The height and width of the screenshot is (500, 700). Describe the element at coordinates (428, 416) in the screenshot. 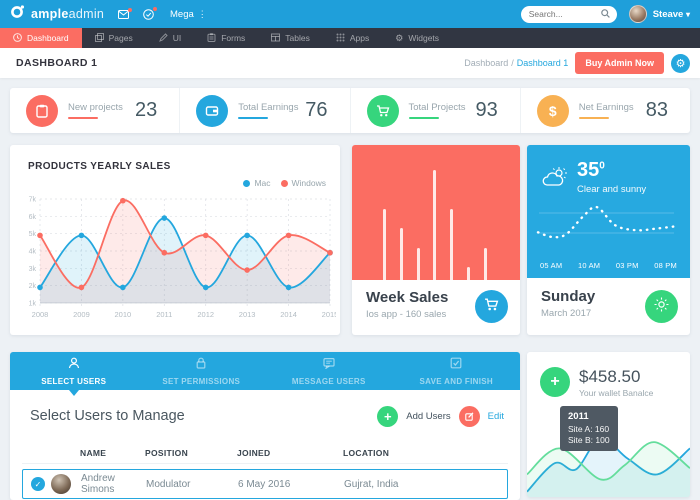

I see `add-users-label: Add Users` at that location.